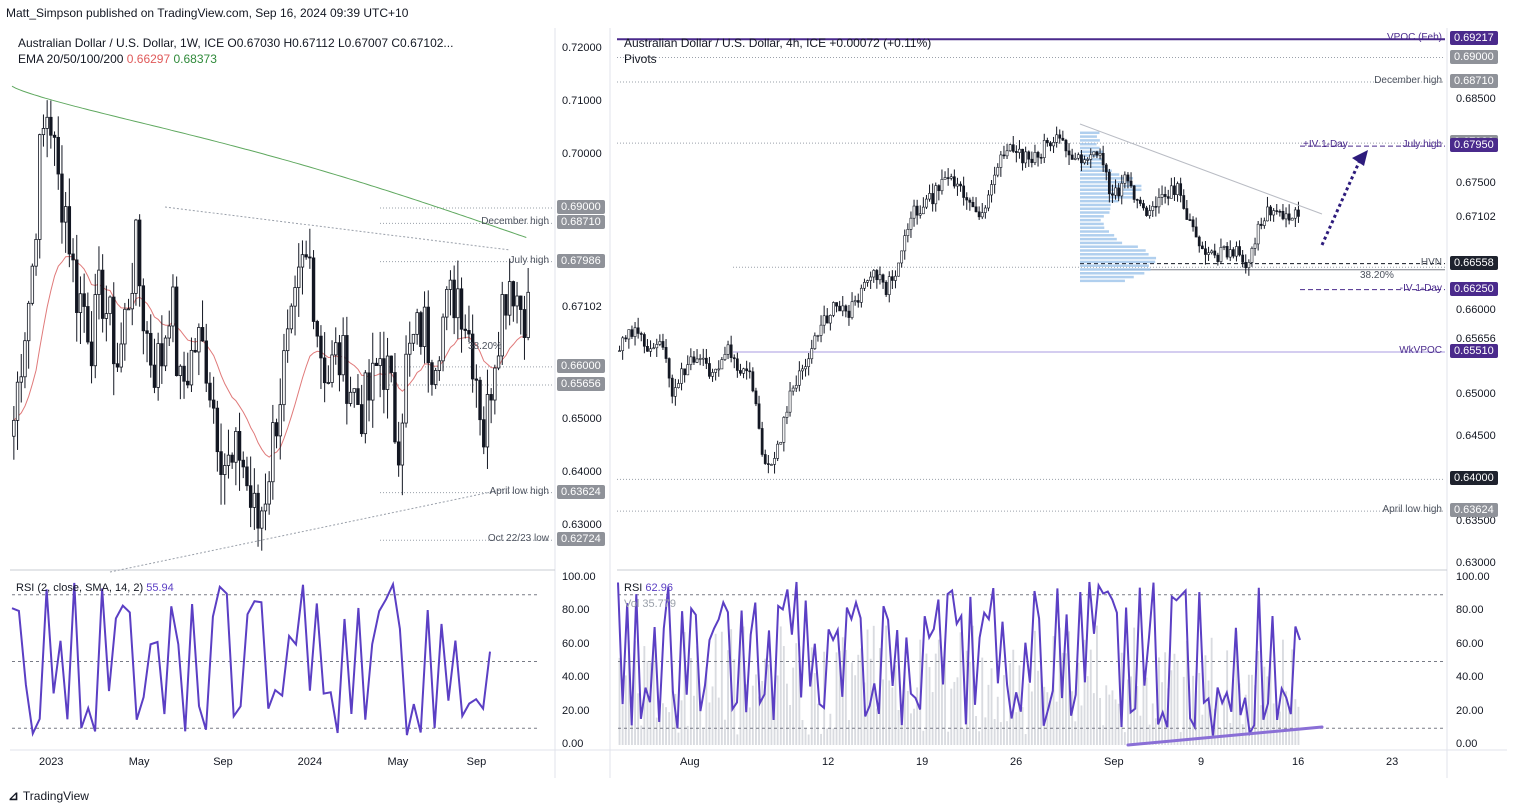 The image size is (1514, 812). What do you see at coordinates (581, 260) in the screenshot?
I see `left-price-tag: 0.67986` at bounding box center [581, 260].